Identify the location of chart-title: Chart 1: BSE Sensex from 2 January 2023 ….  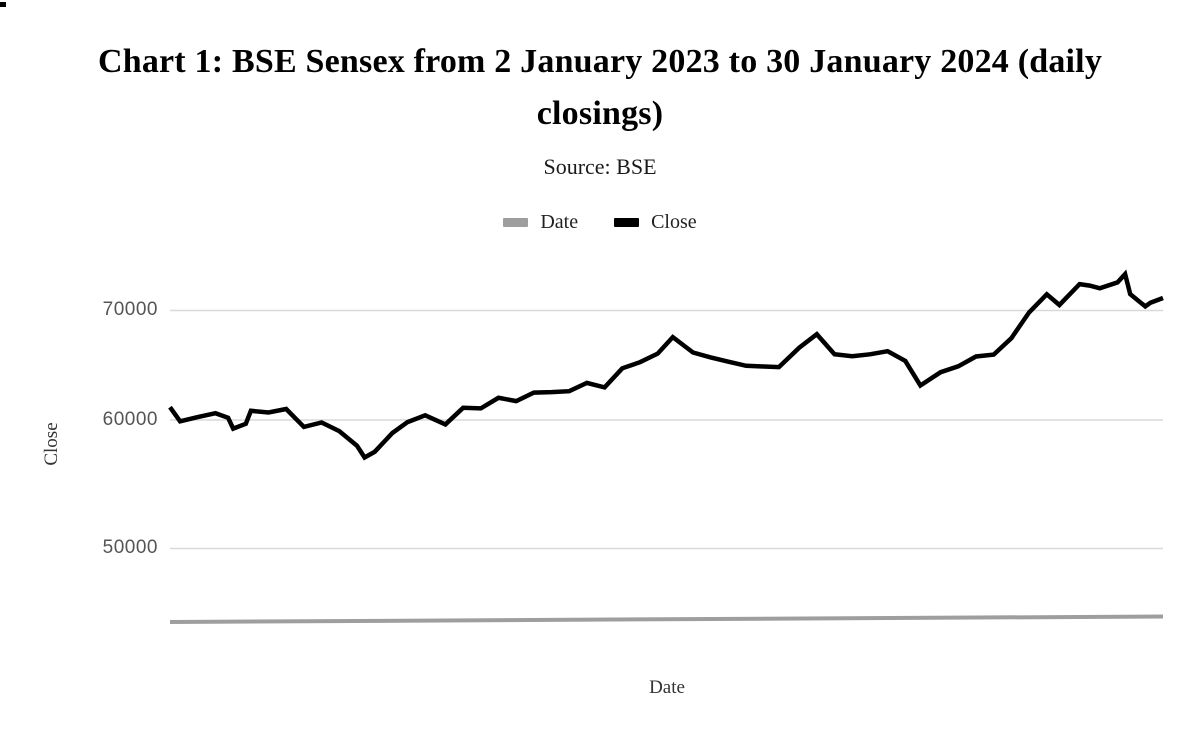
(600, 88).